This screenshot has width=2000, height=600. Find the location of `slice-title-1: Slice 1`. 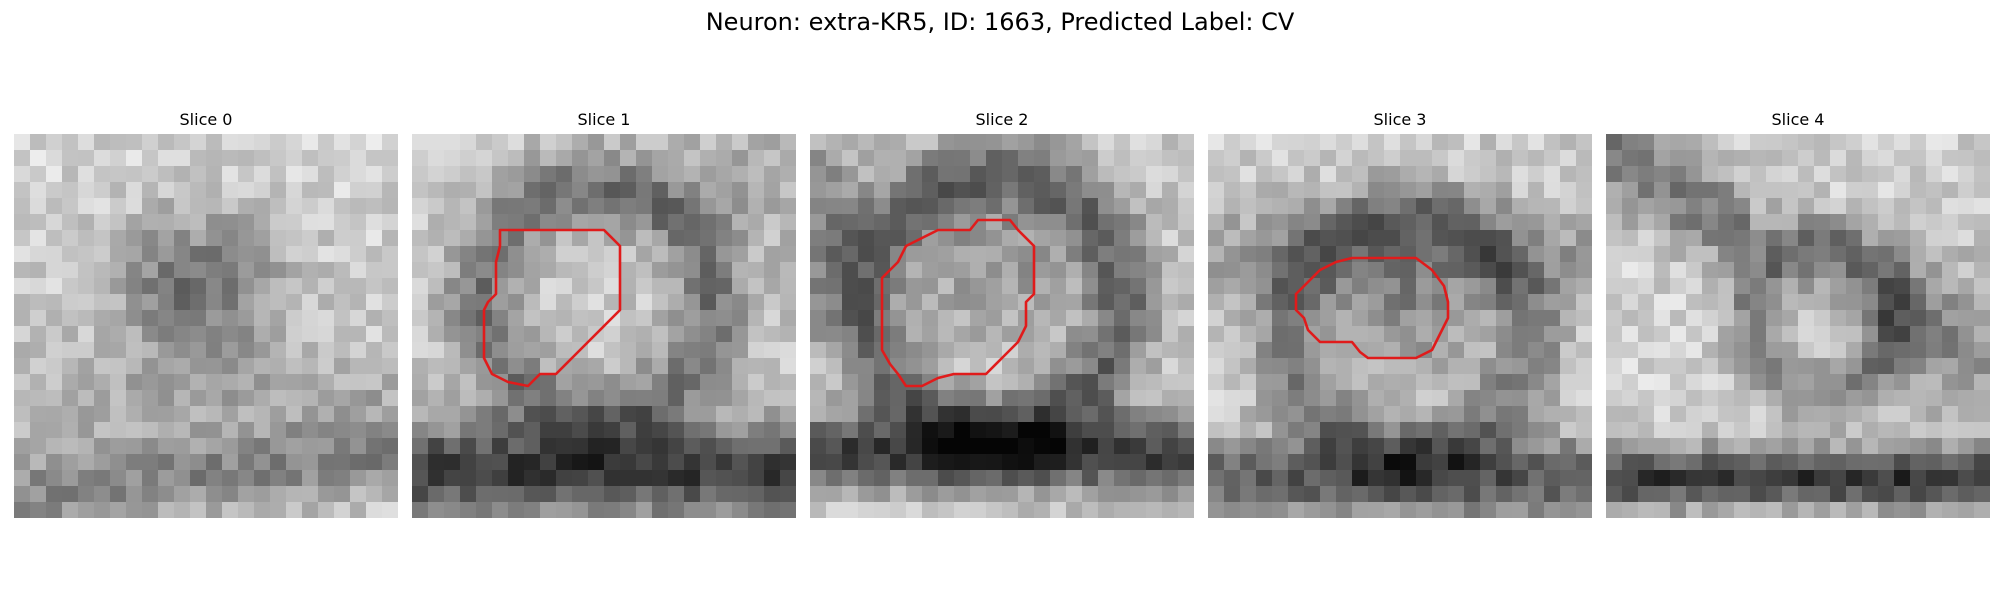

slice-title-1: Slice 1 is located at coordinates (604, 119).